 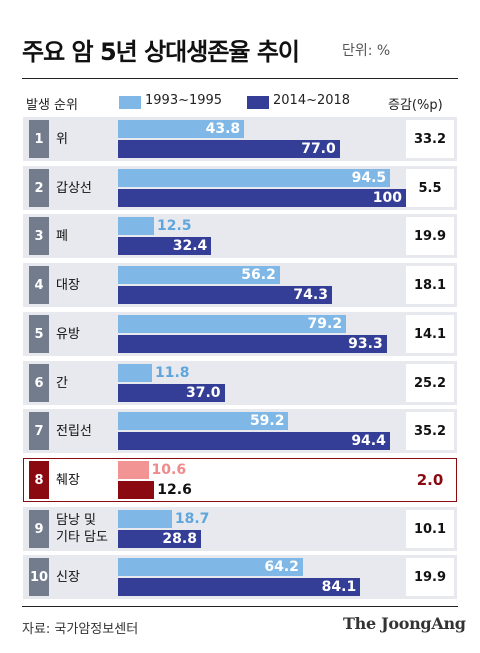 What do you see at coordinates (430, 480) in the screenshot?
I see `increase-value: 2.0` at bounding box center [430, 480].